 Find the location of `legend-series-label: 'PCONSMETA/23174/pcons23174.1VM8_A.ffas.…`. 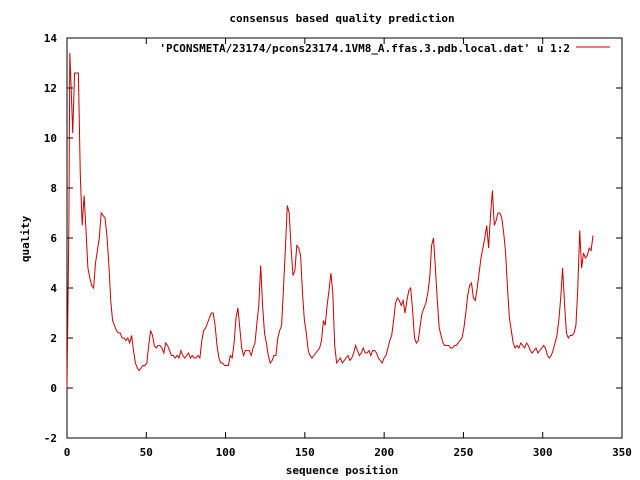

legend-series-label: 'PCONSMETA/23174/pcons23174.1VM8_A.ffas.… is located at coordinates (364, 48).